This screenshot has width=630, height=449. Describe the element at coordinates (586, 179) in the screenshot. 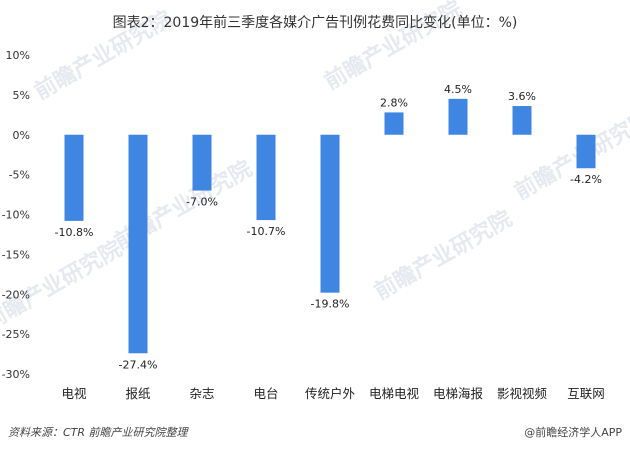

I see `data-label: -4.2%` at that location.